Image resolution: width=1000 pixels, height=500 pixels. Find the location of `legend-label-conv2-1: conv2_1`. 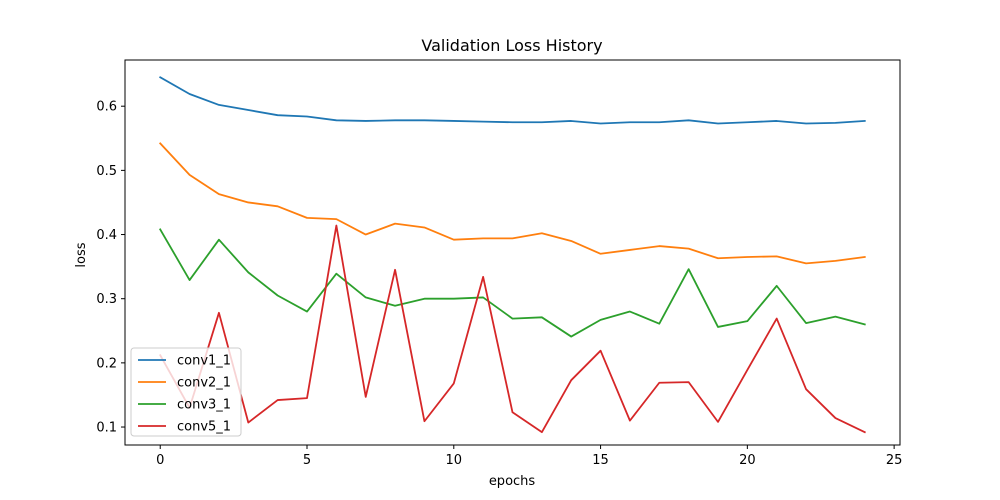

legend-label-conv2-1: conv2_1 is located at coordinates (204, 383).